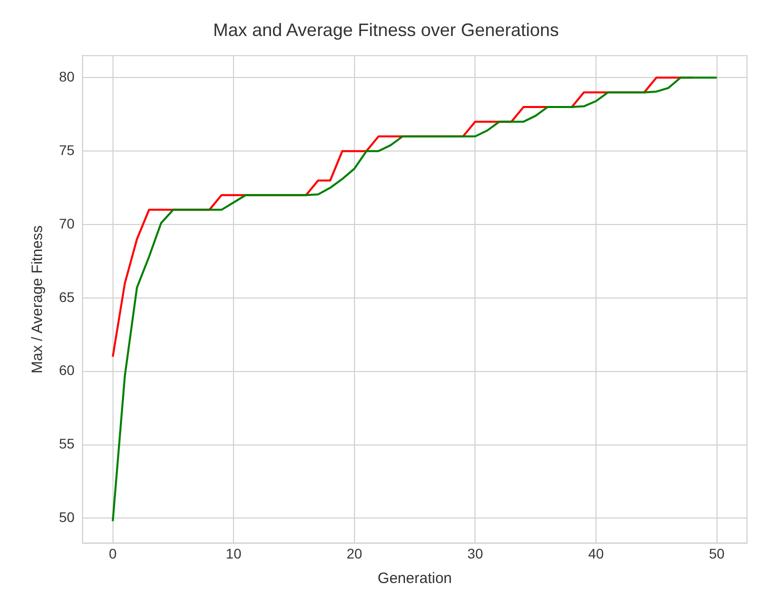 The image size is (772, 602). I want to click on x-tick-label: 0, so click(112, 553).